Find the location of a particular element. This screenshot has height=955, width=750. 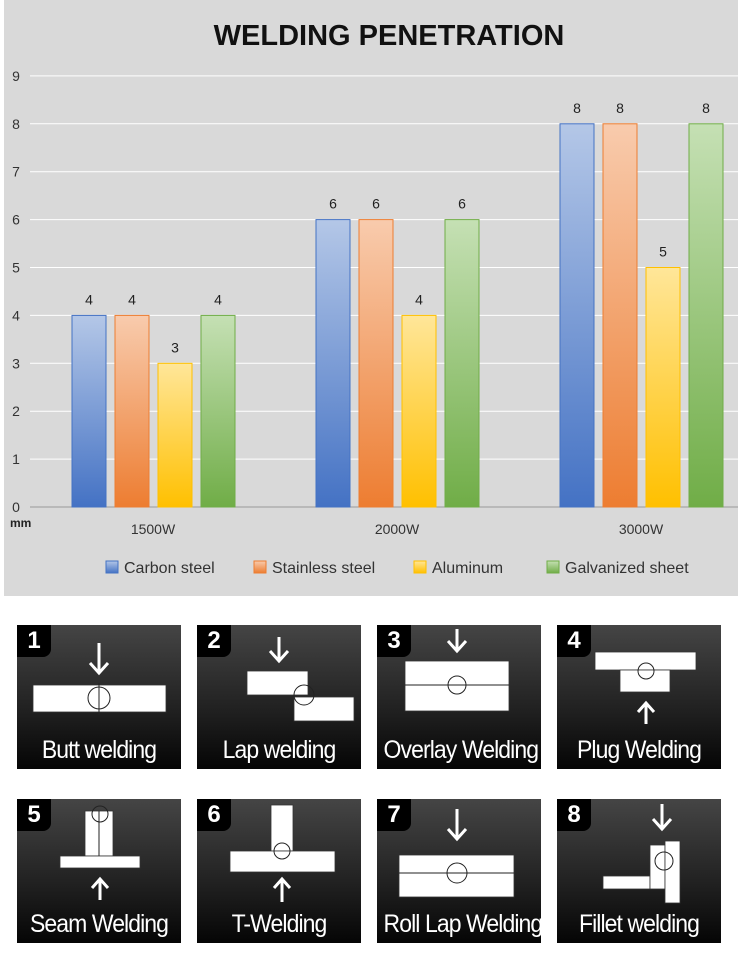

welding-type-t-welding: 6 T-Welding is located at coordinates (279, 871).